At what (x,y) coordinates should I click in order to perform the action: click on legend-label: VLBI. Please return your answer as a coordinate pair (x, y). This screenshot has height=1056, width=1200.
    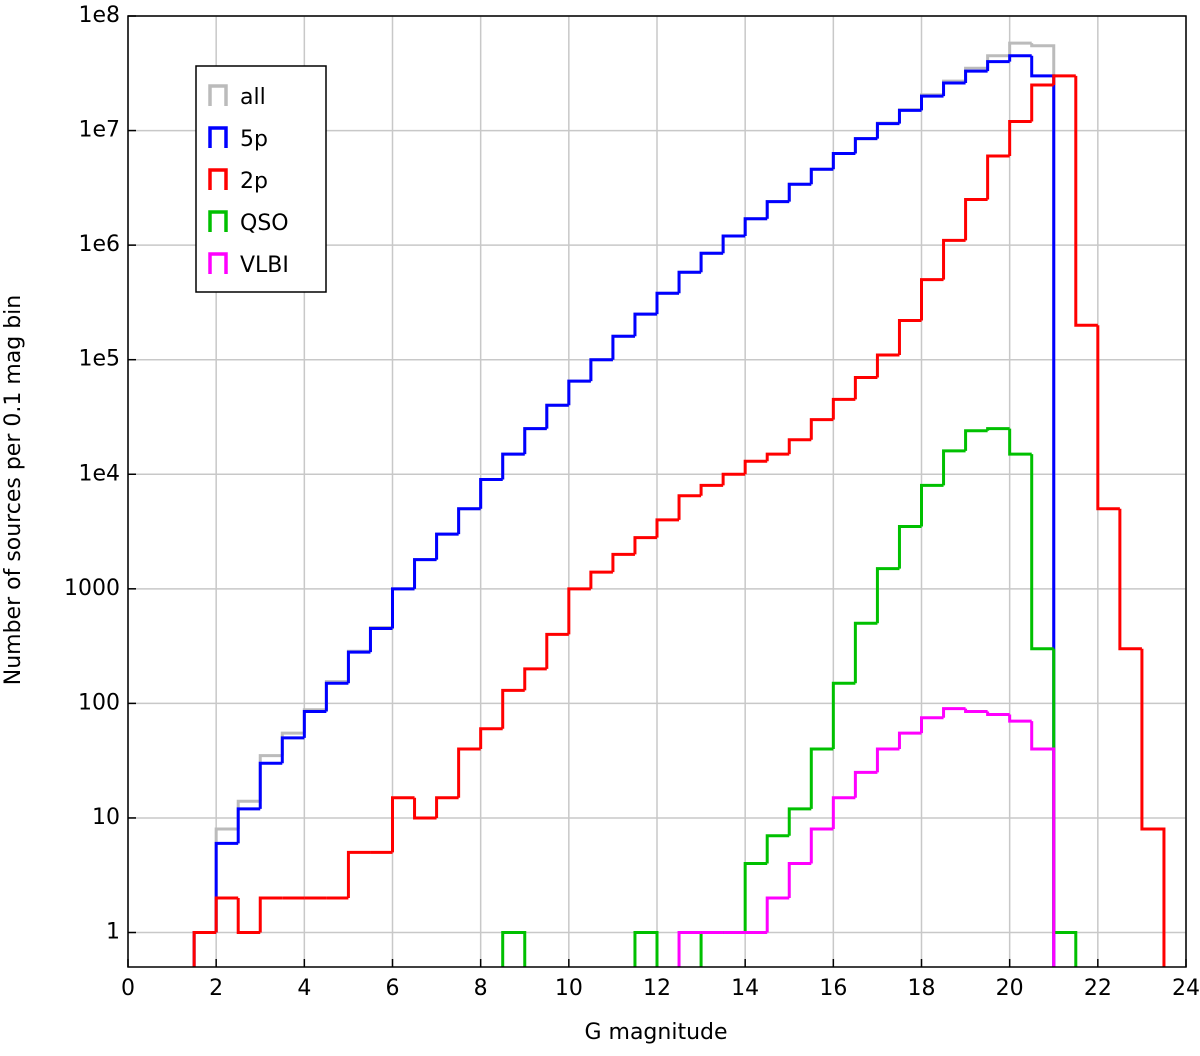
    Looking at the image, I should click on (264, 265).